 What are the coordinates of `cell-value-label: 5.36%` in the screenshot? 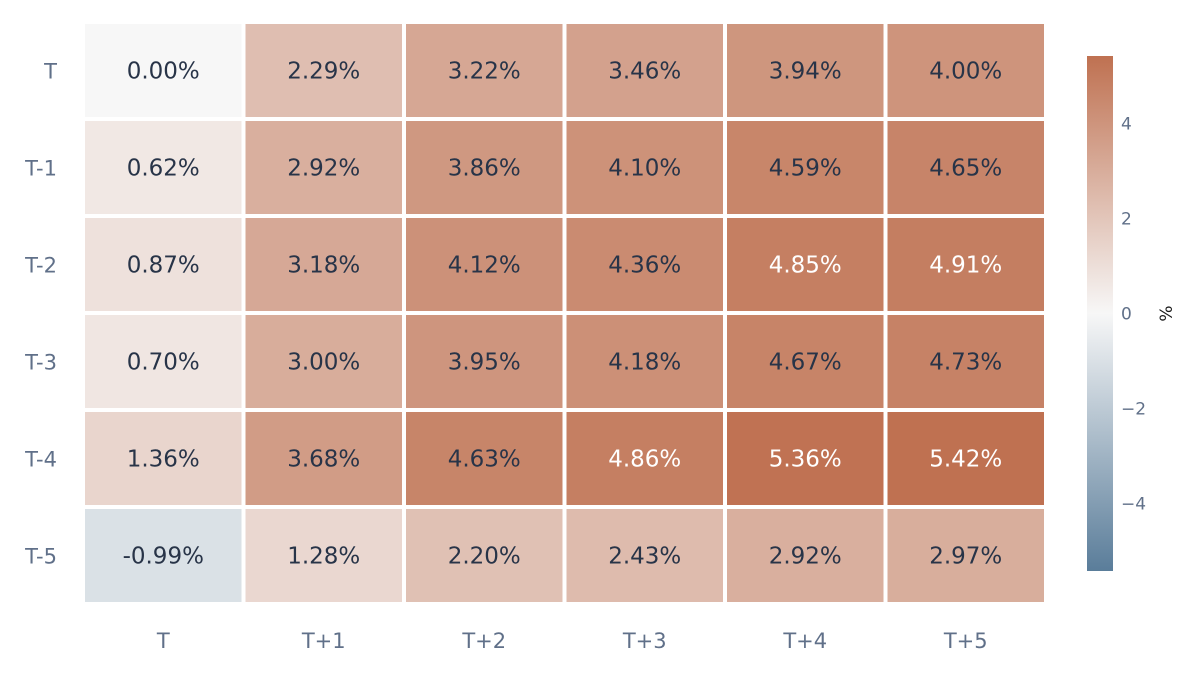 It's located at (805, 460).